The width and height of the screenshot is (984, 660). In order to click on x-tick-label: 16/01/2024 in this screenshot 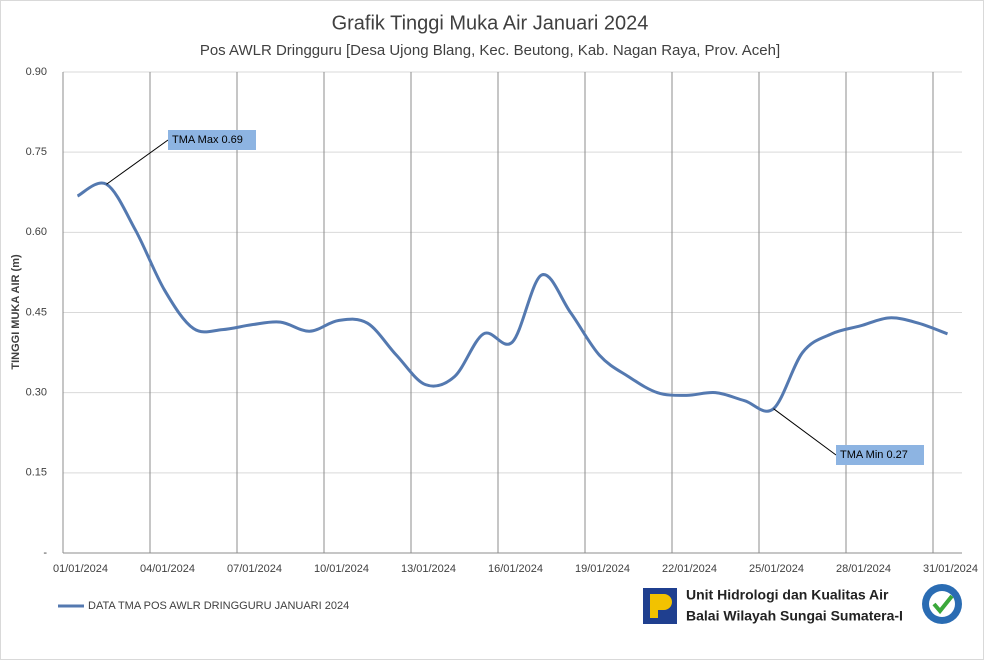, I will do `click(515, 569)`.